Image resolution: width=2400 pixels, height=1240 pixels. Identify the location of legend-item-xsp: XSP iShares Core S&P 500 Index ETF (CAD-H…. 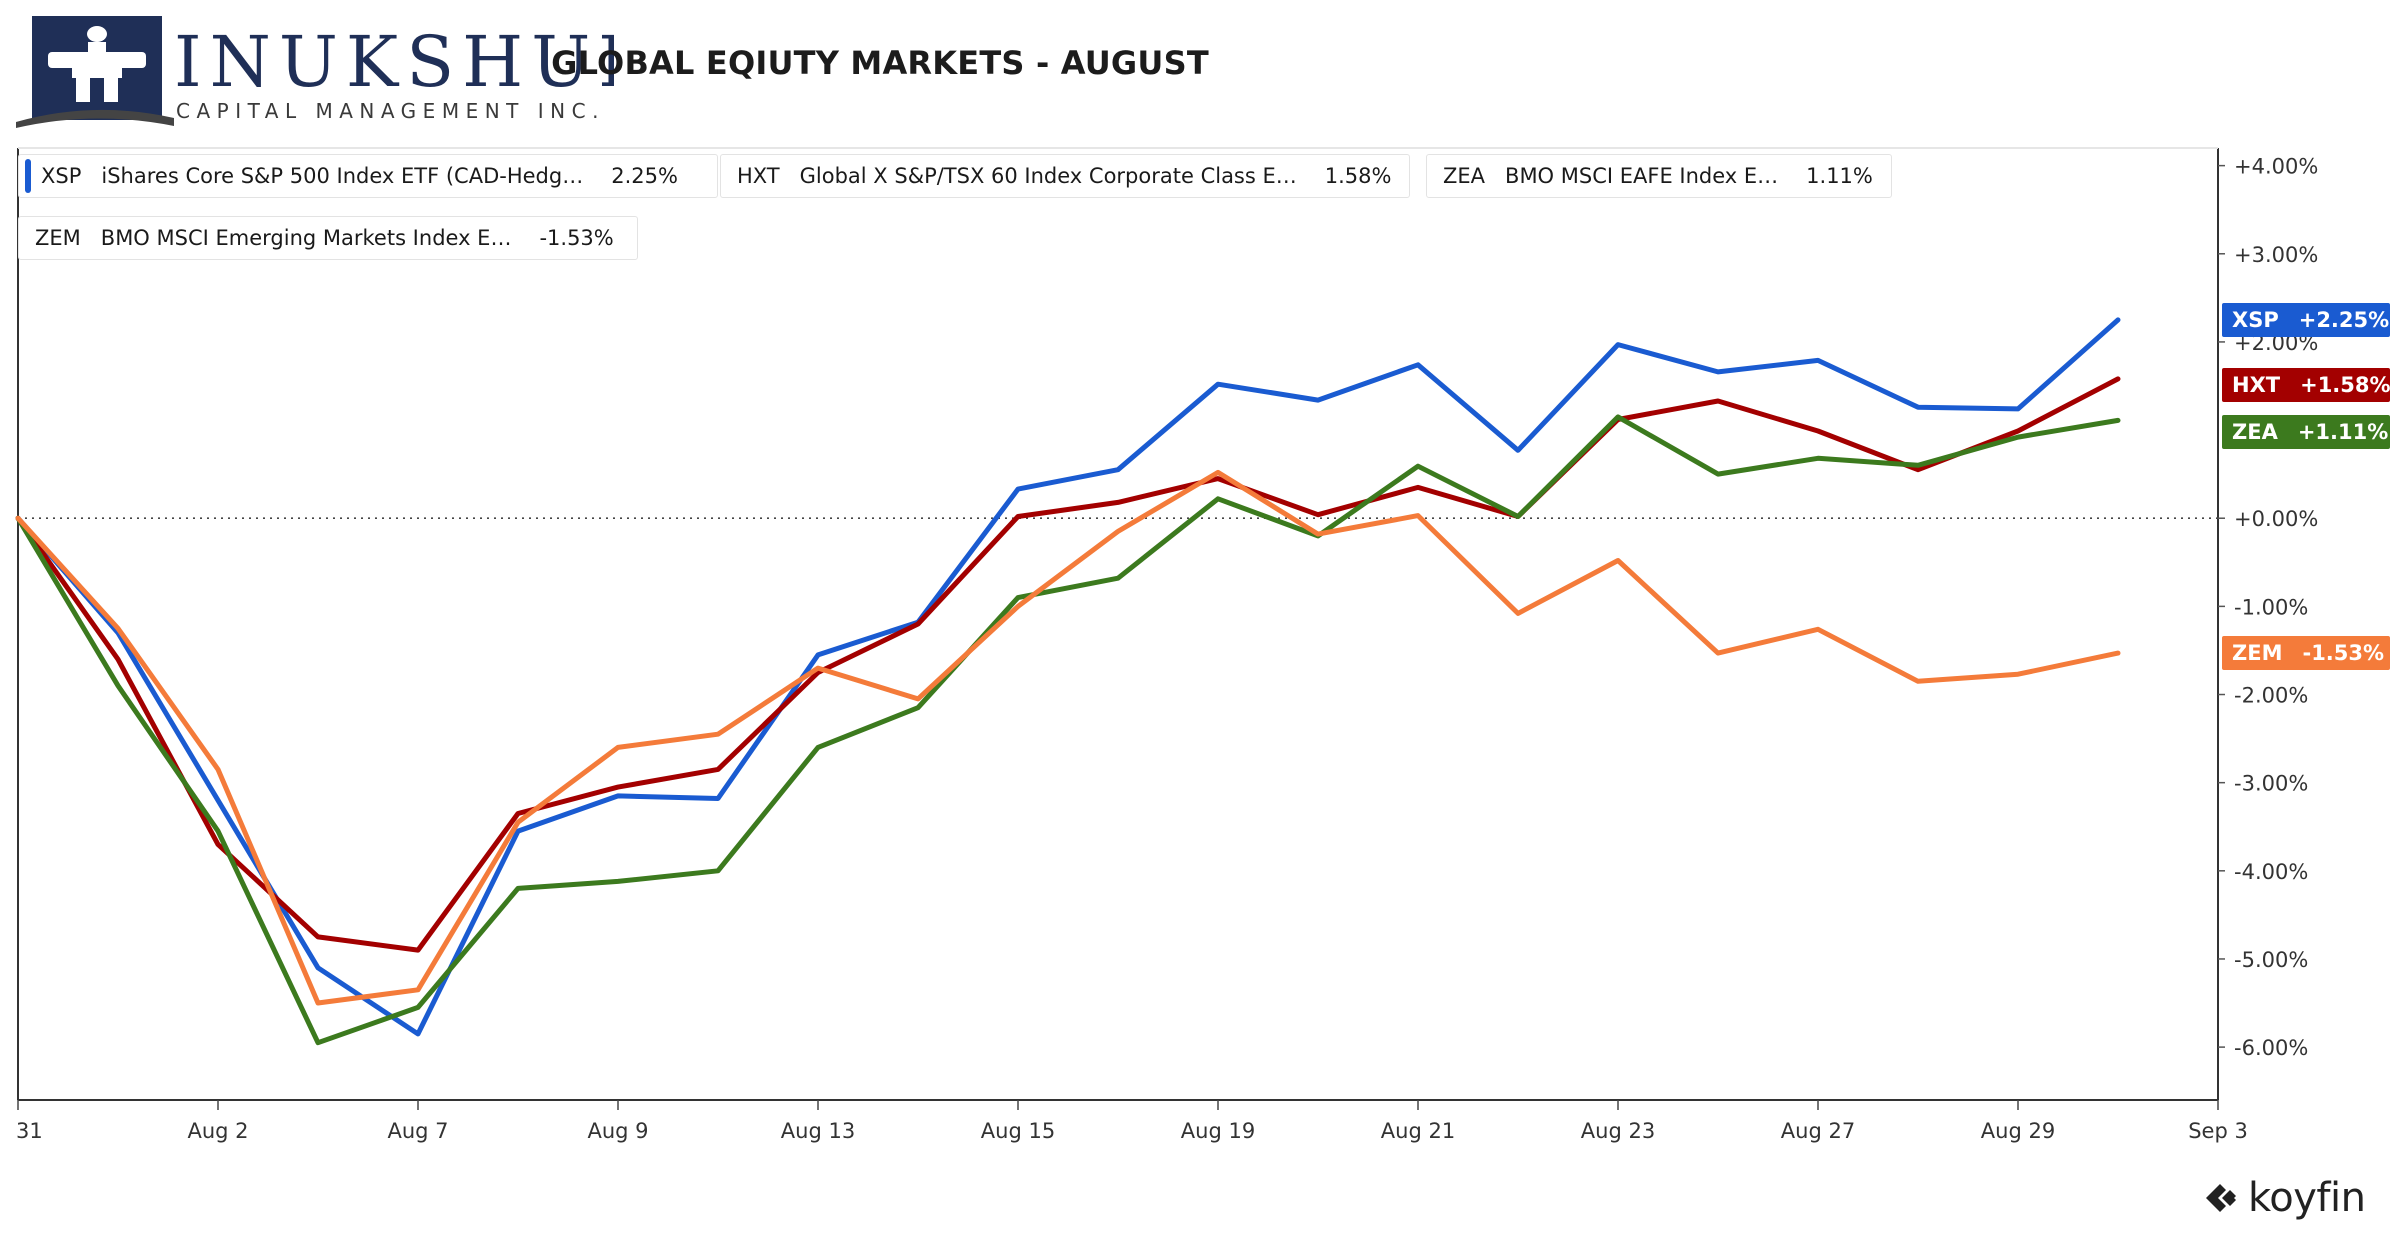
(368, 176).